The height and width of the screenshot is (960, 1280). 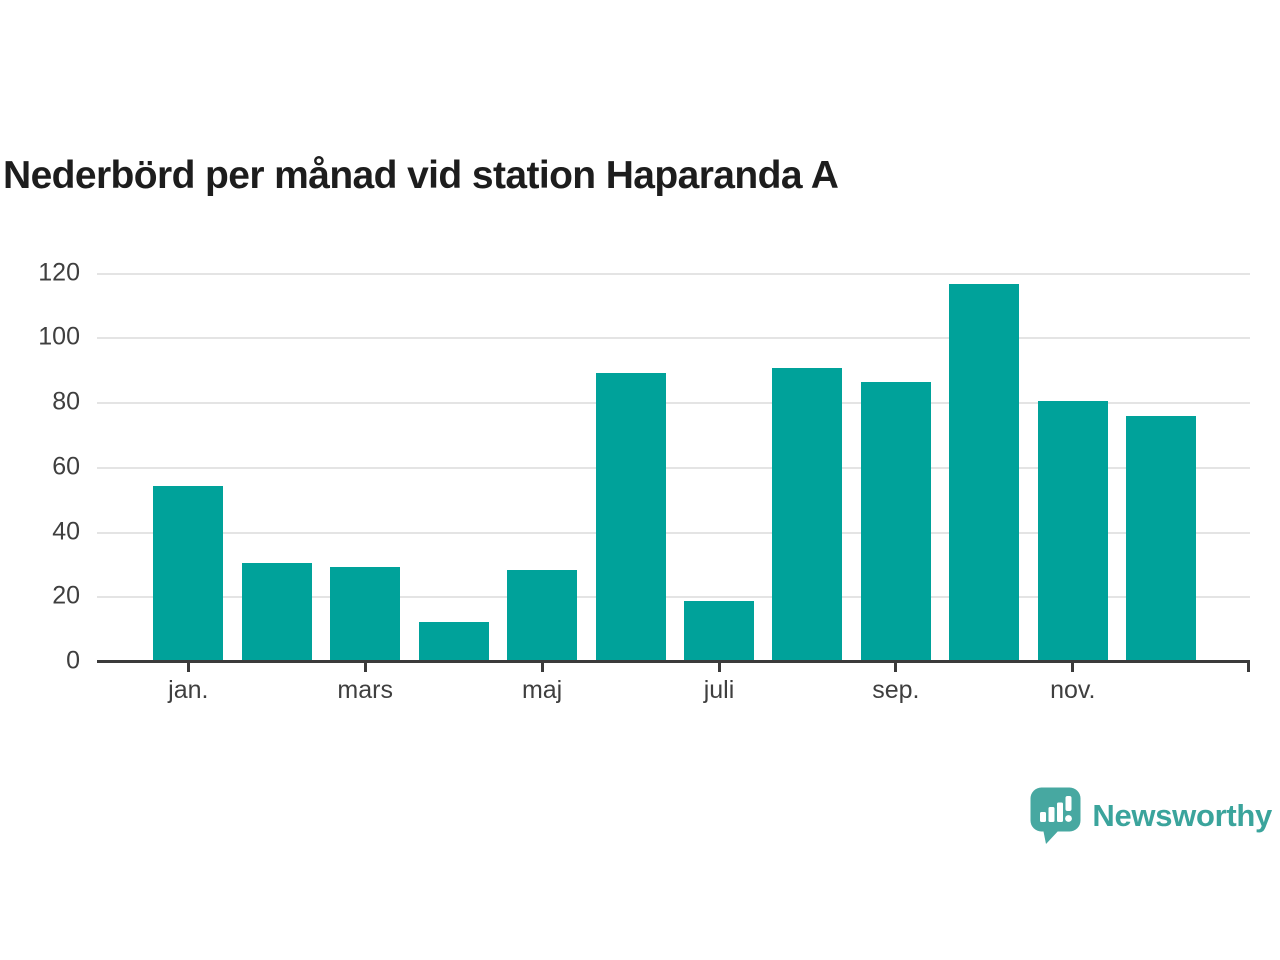 What do you see at coordinates (719, 690) in the screenshot?
I see `x-axis-tick-label: juli` at bounding box center [719, 690].